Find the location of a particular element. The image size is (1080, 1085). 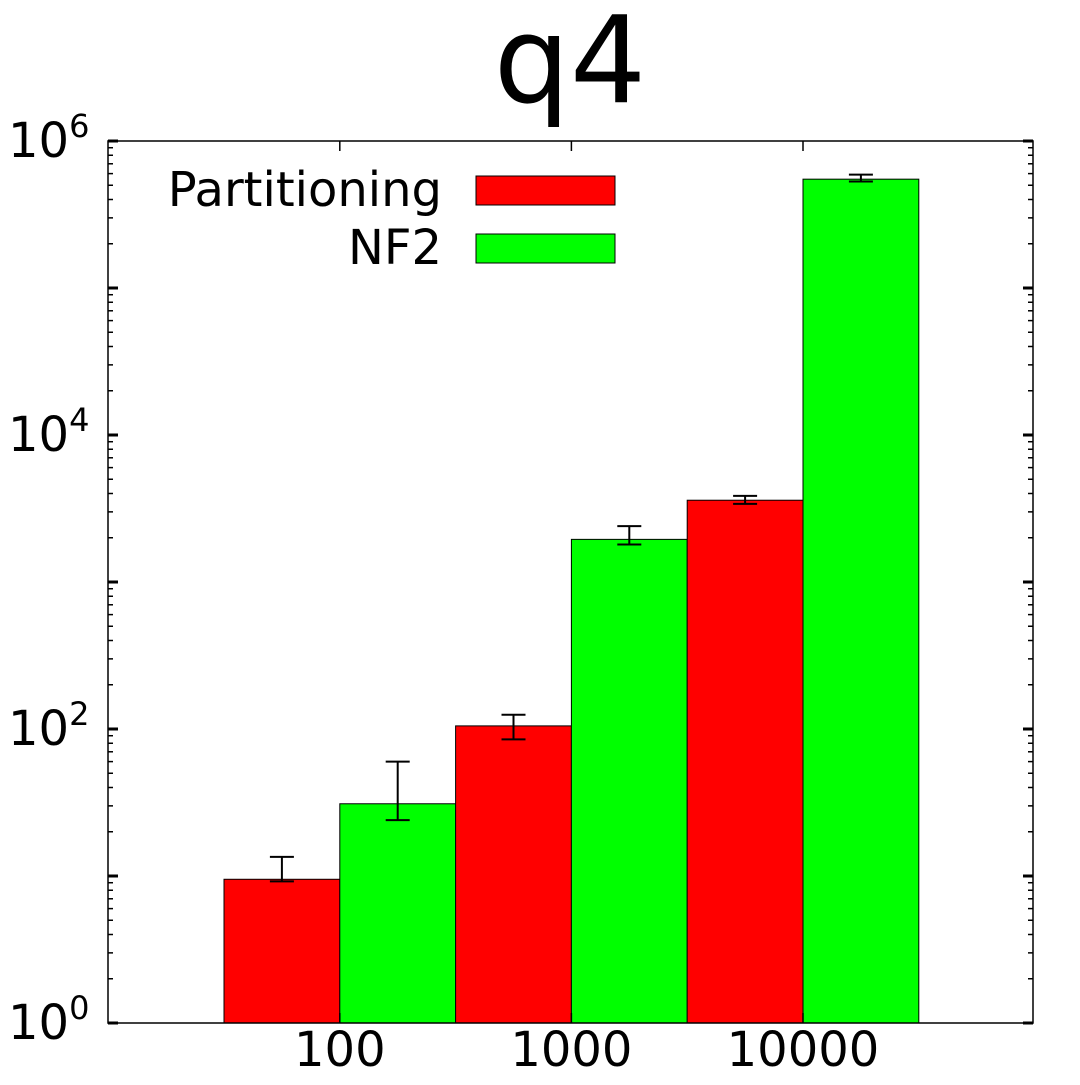

x-tick-labels: 100 1000 10000 is located at coordinates (586, 1050).